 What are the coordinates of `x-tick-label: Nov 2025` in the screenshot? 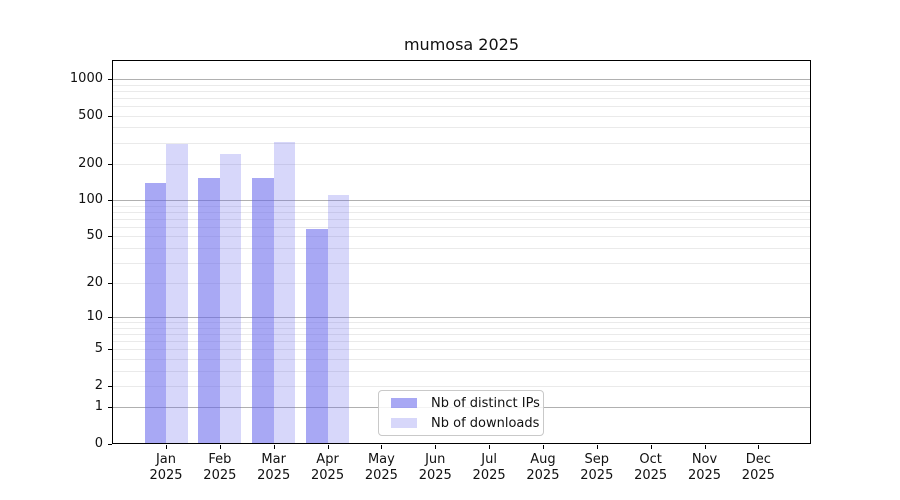 It's located at (704, 467).